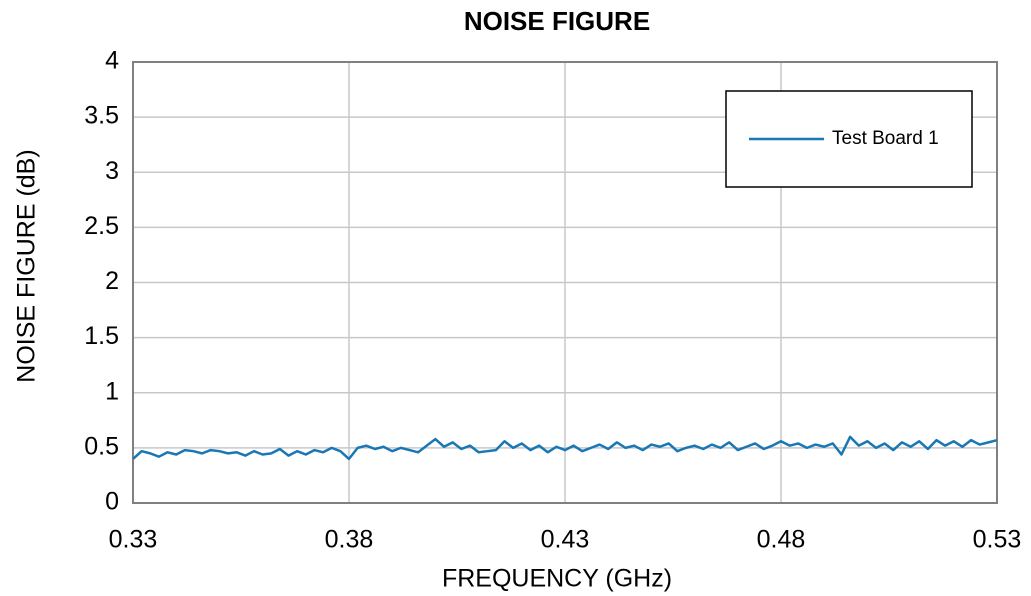 This screenshot has height=596, width=1031. I want to click on y-axis-label: NOISE FIGURE (dB), so click(27, 265).